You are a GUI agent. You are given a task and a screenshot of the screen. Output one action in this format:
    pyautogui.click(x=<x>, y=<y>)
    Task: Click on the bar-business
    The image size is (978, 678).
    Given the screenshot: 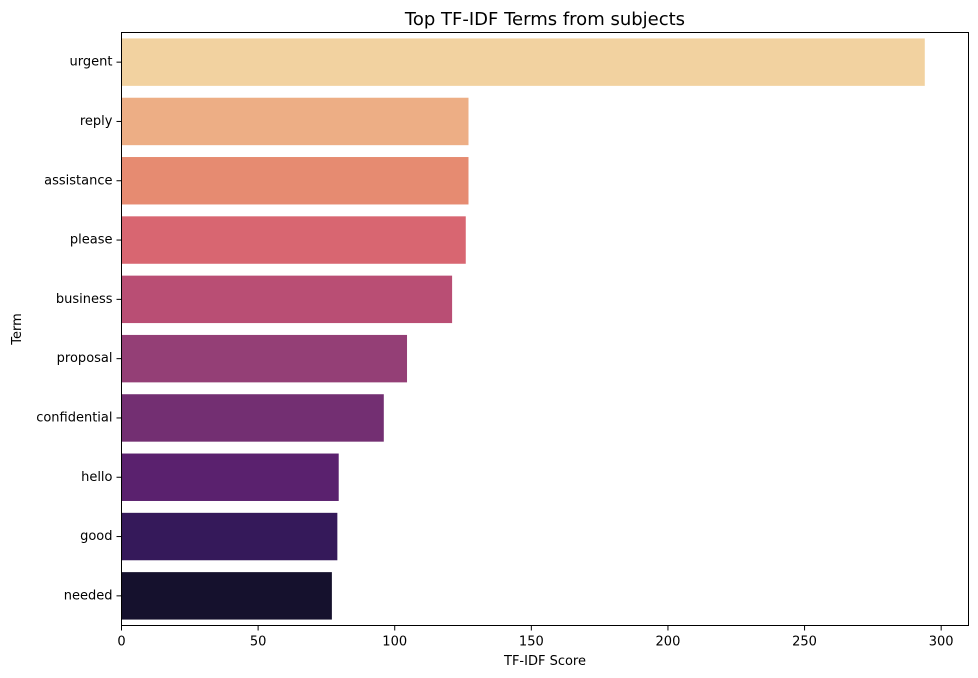 What is the action you would take?
    pyautogui.click(x=287, y=299)
    